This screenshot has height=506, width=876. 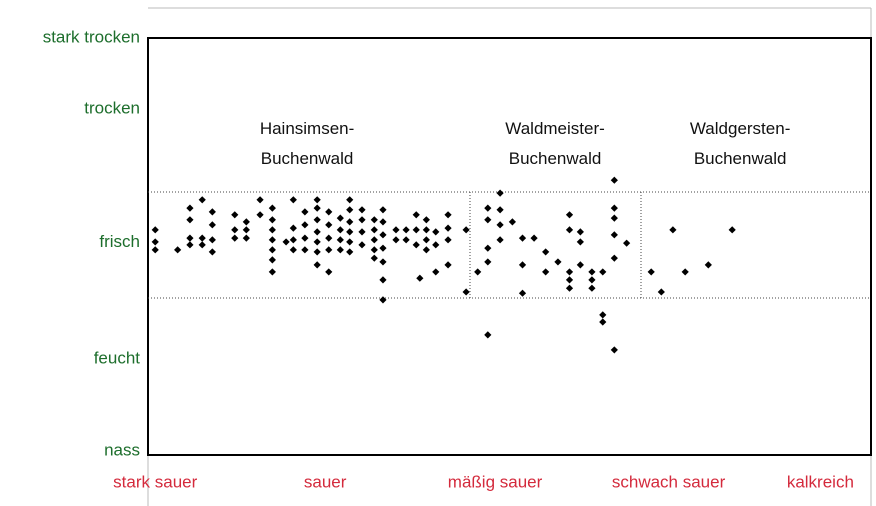 What do you see at coordinates (119, 241) in the screenshot?
I see `y-tick-label: frisch` at bounding box center [119, 241].